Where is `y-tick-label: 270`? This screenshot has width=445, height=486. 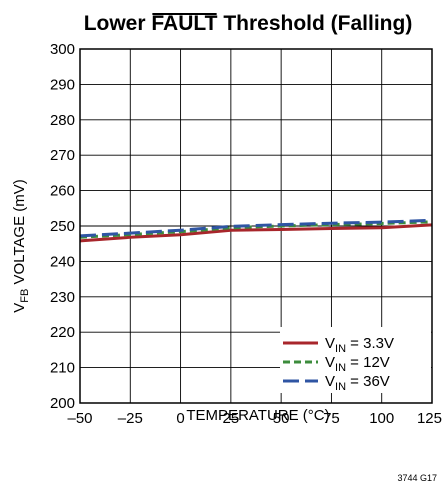 y-tick-label: 270 is located at coordinates (62, 155).